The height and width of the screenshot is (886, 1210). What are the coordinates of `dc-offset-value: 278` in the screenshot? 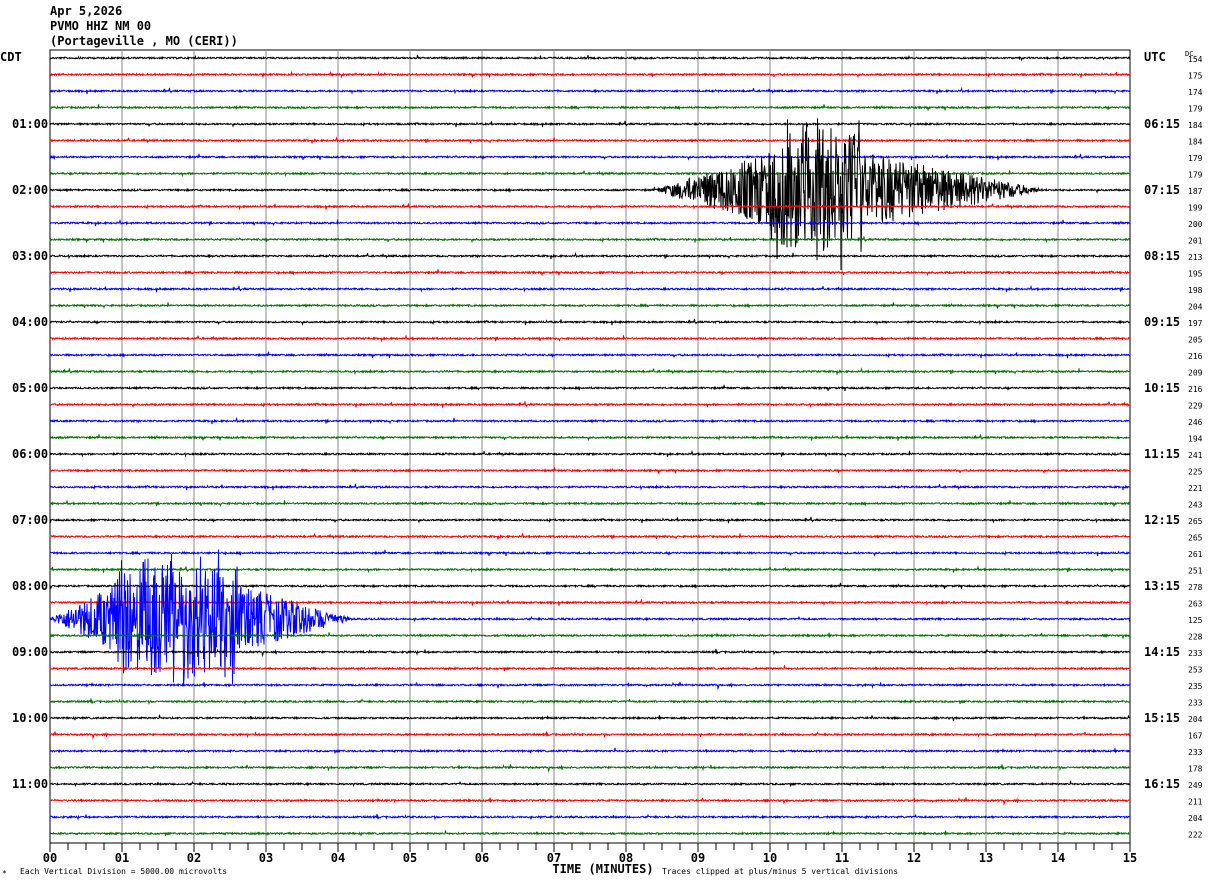 It's located at (1195, 587).